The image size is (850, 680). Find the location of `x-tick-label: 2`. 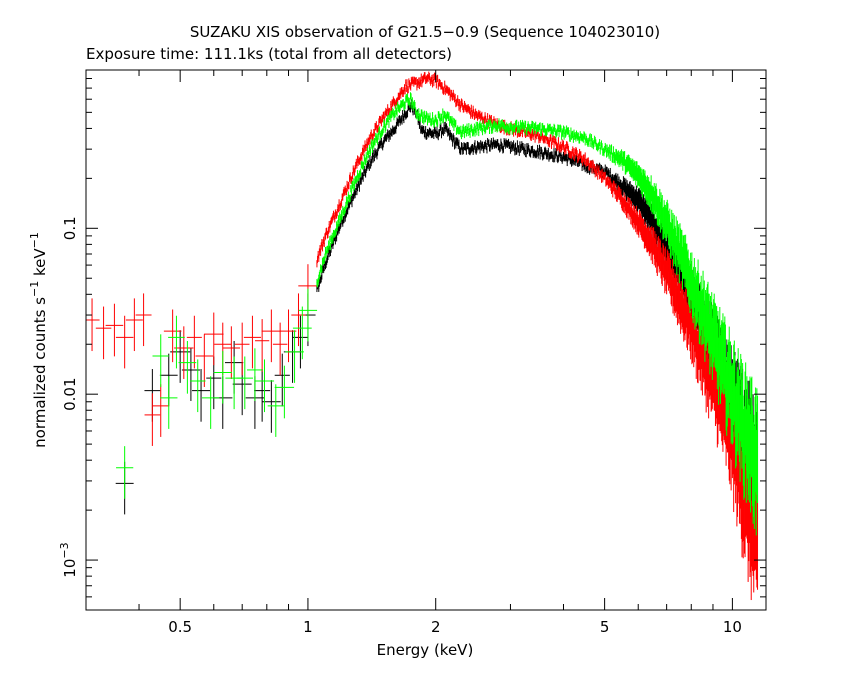

x-tick-label: 2 is located at coordinates (436, 627).